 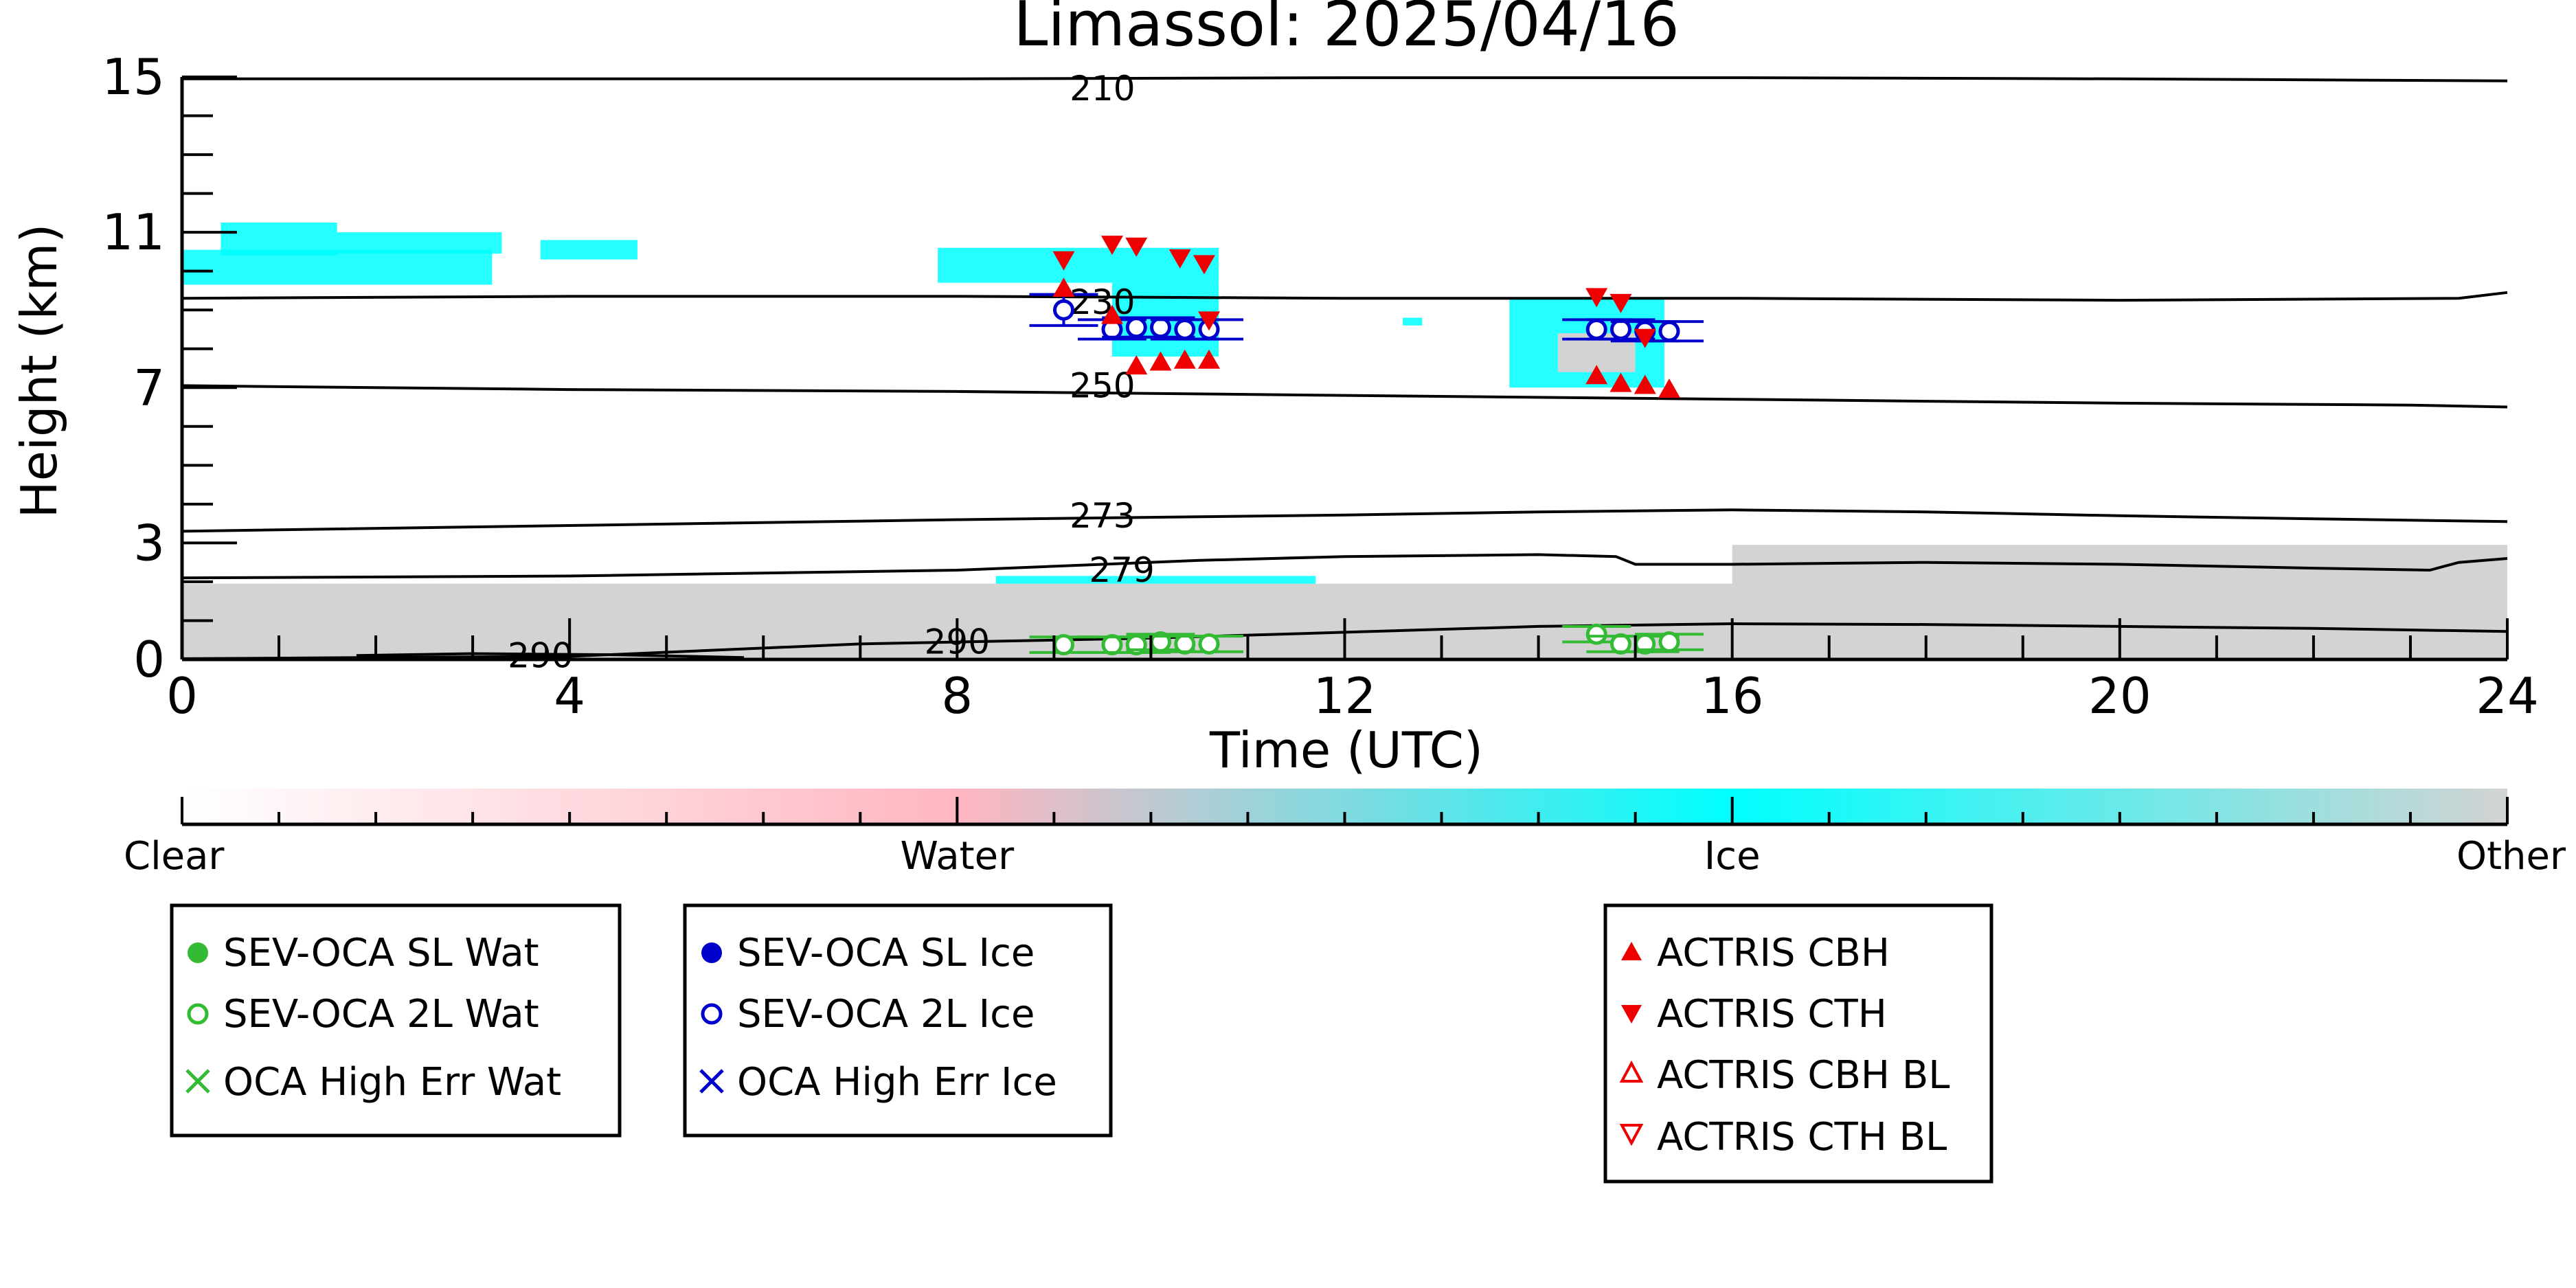 What do you see at coordinates (711, 1081) in the screenshot?
I see `oca-high-err-ice-marker` at bounding box center [711, 1081].